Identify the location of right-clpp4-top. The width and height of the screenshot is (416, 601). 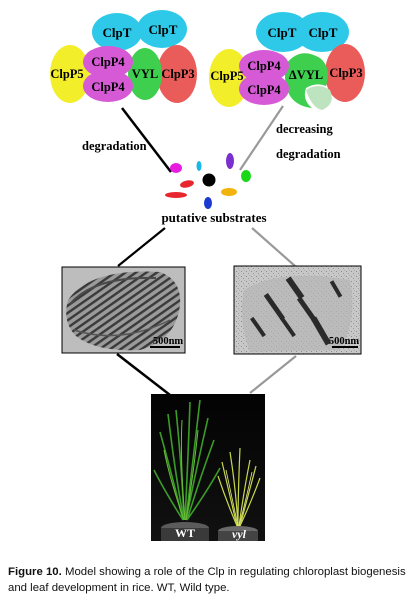
(264, 66).